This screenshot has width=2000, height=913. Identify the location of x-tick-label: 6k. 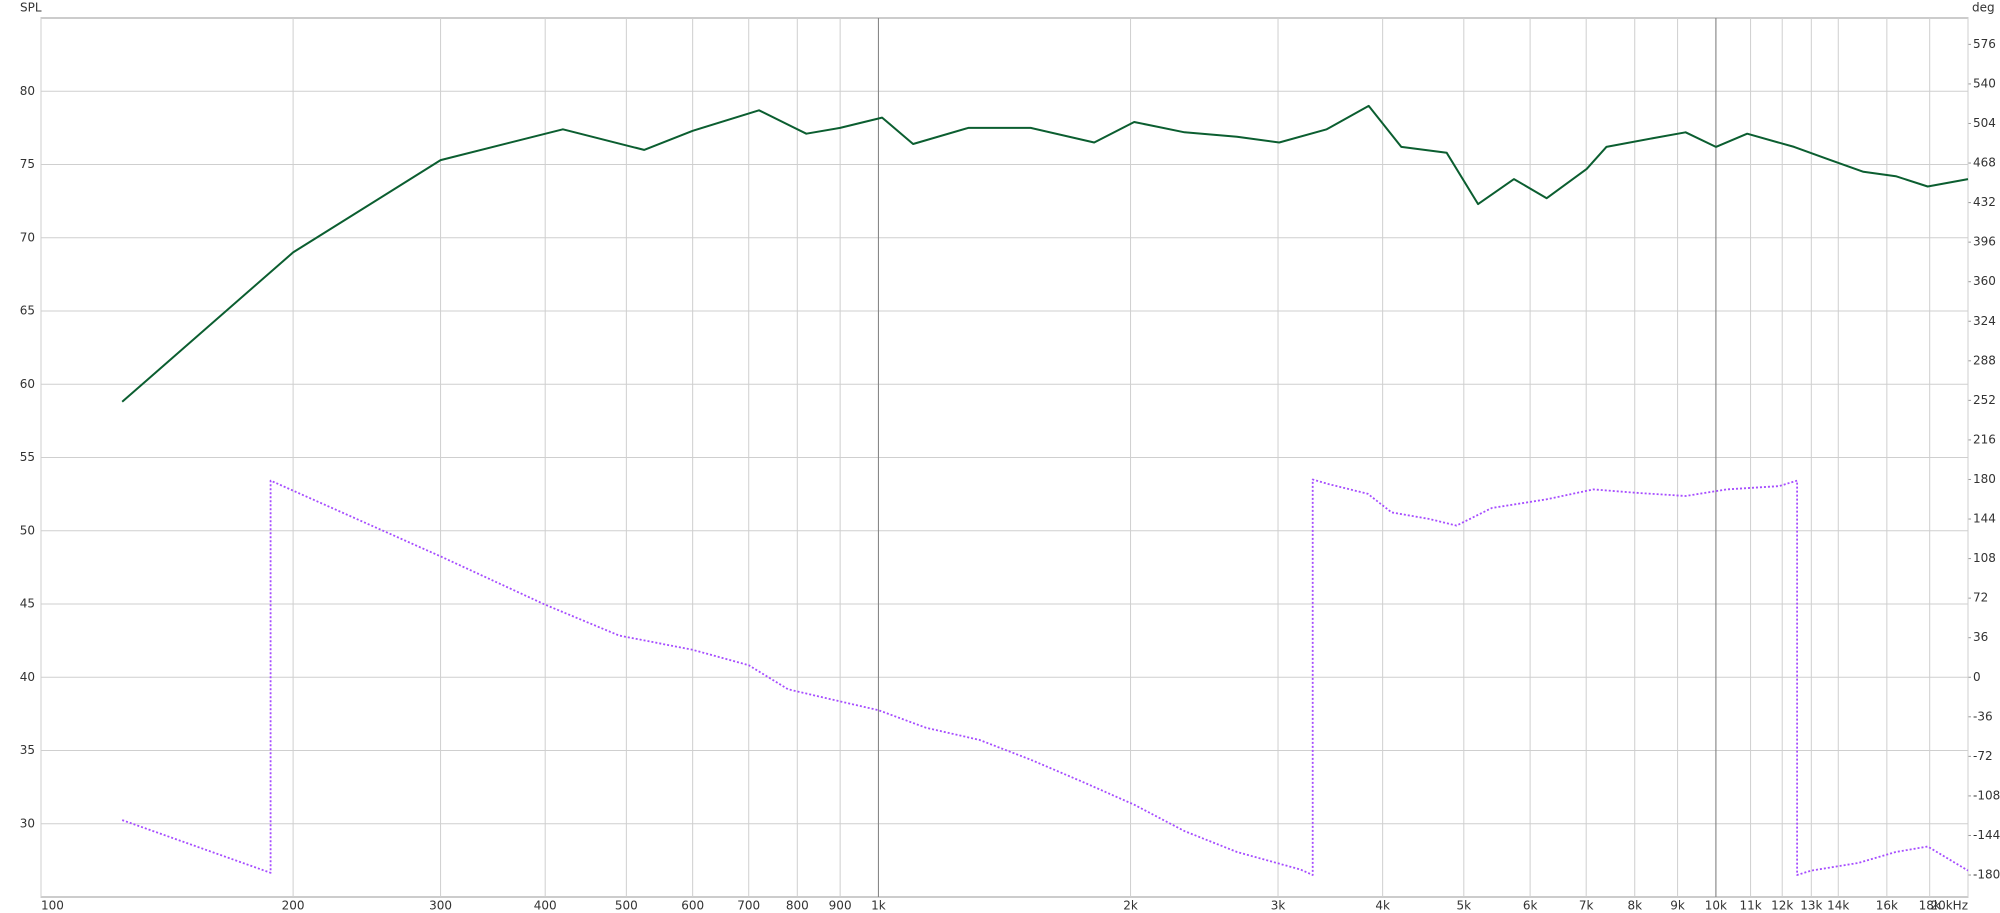
(1530, 906).